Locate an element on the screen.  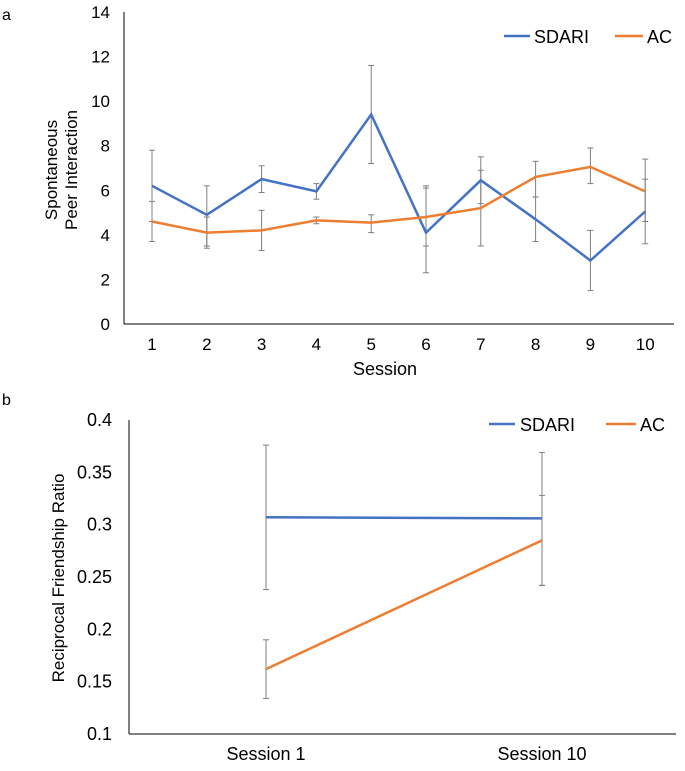
x-tick-label: 1 is located at coordinates (151, 344).